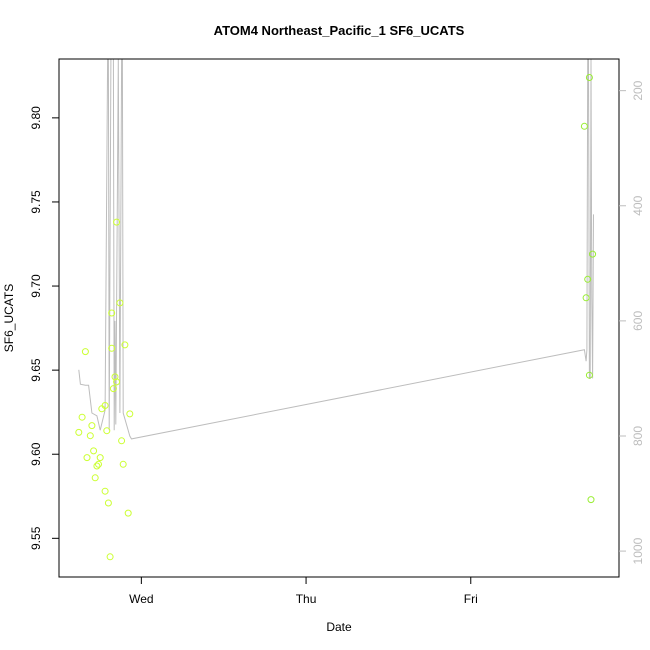 This screenshot has width=650, height=650. What do you see at coordinates (339, 30) in the screenshot?
I see `chart-title: ATOM4 Northeast_Pacific_1 SF6_UCATS` at bounding box center [339, 30].